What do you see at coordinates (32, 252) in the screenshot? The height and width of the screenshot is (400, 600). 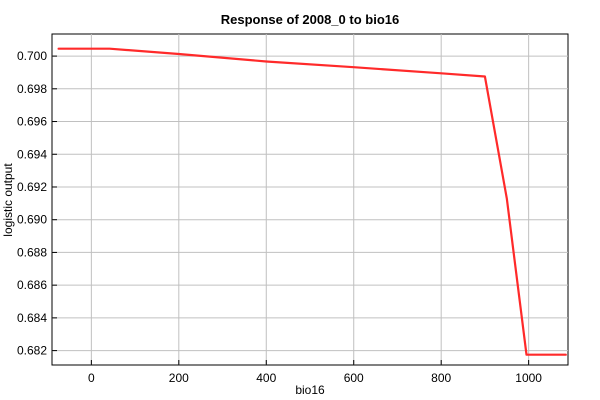 I see `y-tick-label: 0.688` at bounding box center [32, 252].